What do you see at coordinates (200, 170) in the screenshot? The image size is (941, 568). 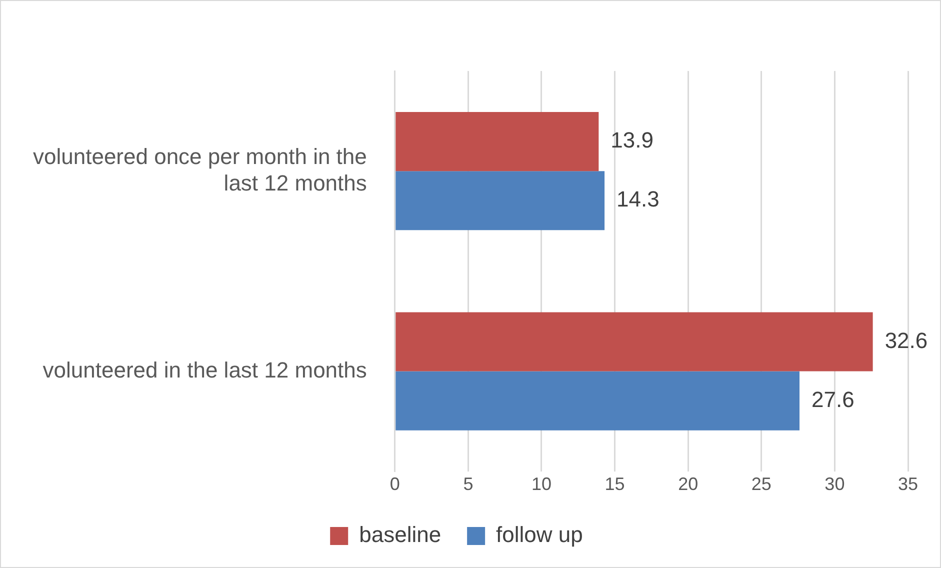 I see `y-tick-label: volunteered once per month in the last 12 months` at bounding box center [200, 170].